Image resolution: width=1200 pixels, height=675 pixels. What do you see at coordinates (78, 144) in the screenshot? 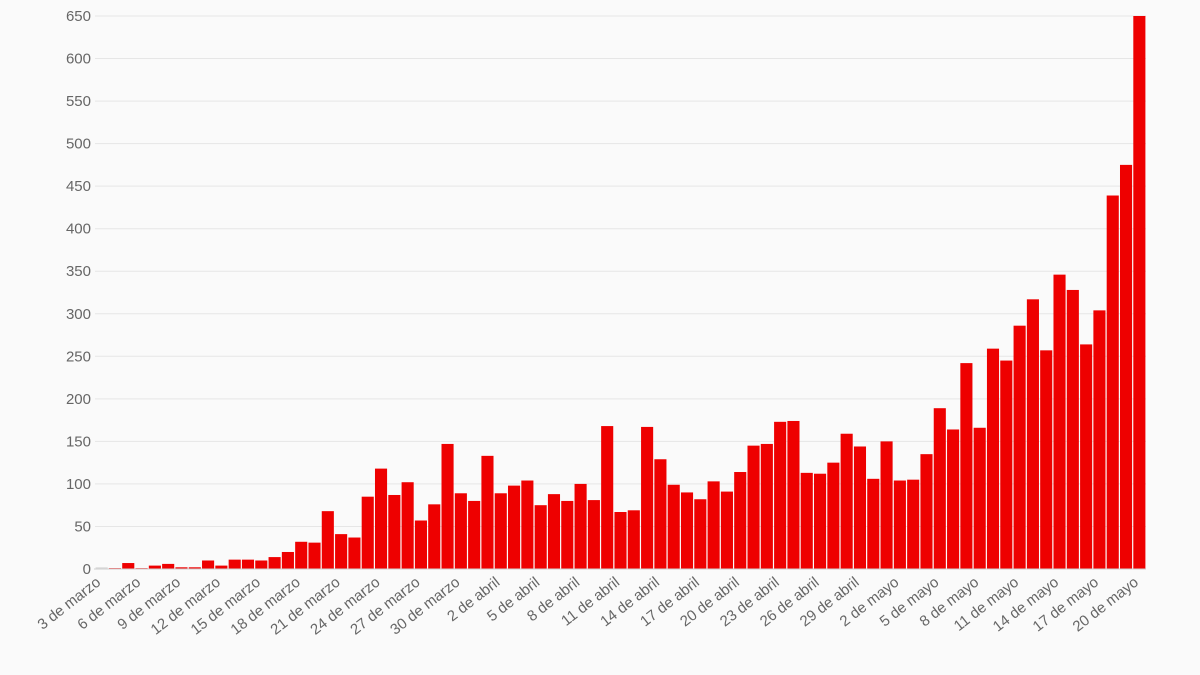
I see `y-tick-label: 500` at bounding box center [78, 144].